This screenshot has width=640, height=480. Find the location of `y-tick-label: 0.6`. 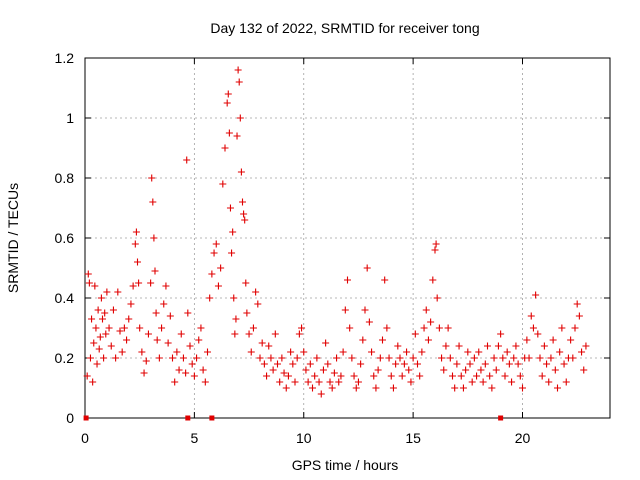

y-tick-label: 0.6 is located at coordinates (65, 238).